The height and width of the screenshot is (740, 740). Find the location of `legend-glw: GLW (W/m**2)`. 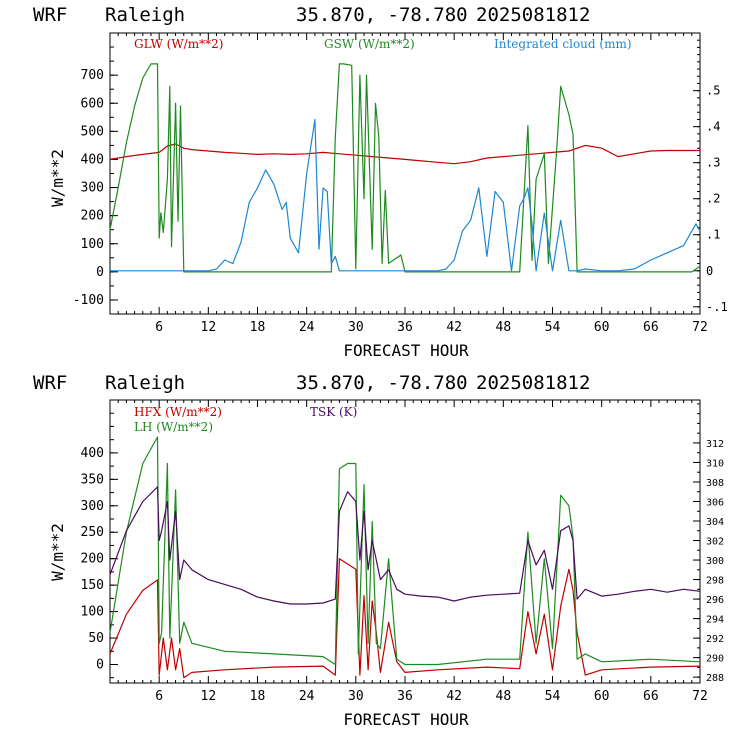

legend-glw: GLW (W/m**2) is located at coordinates (178, 44).